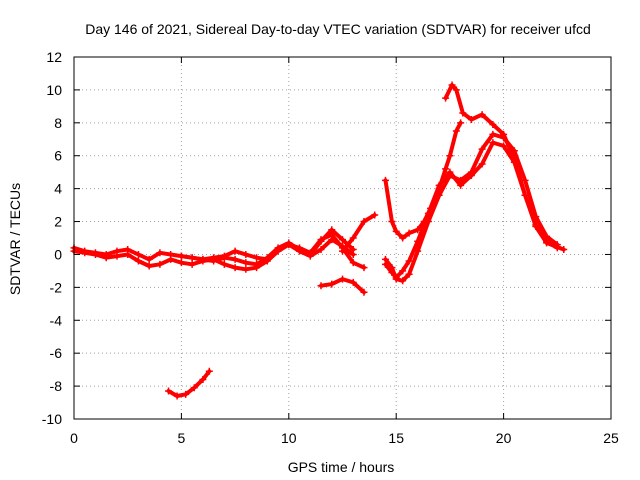 The width and height of the screenshot is (640, 480). What do you see at coordinates (58, 156) in the screenshot?
I see `y-tick-label: 6` at bounding box center [58, 156].